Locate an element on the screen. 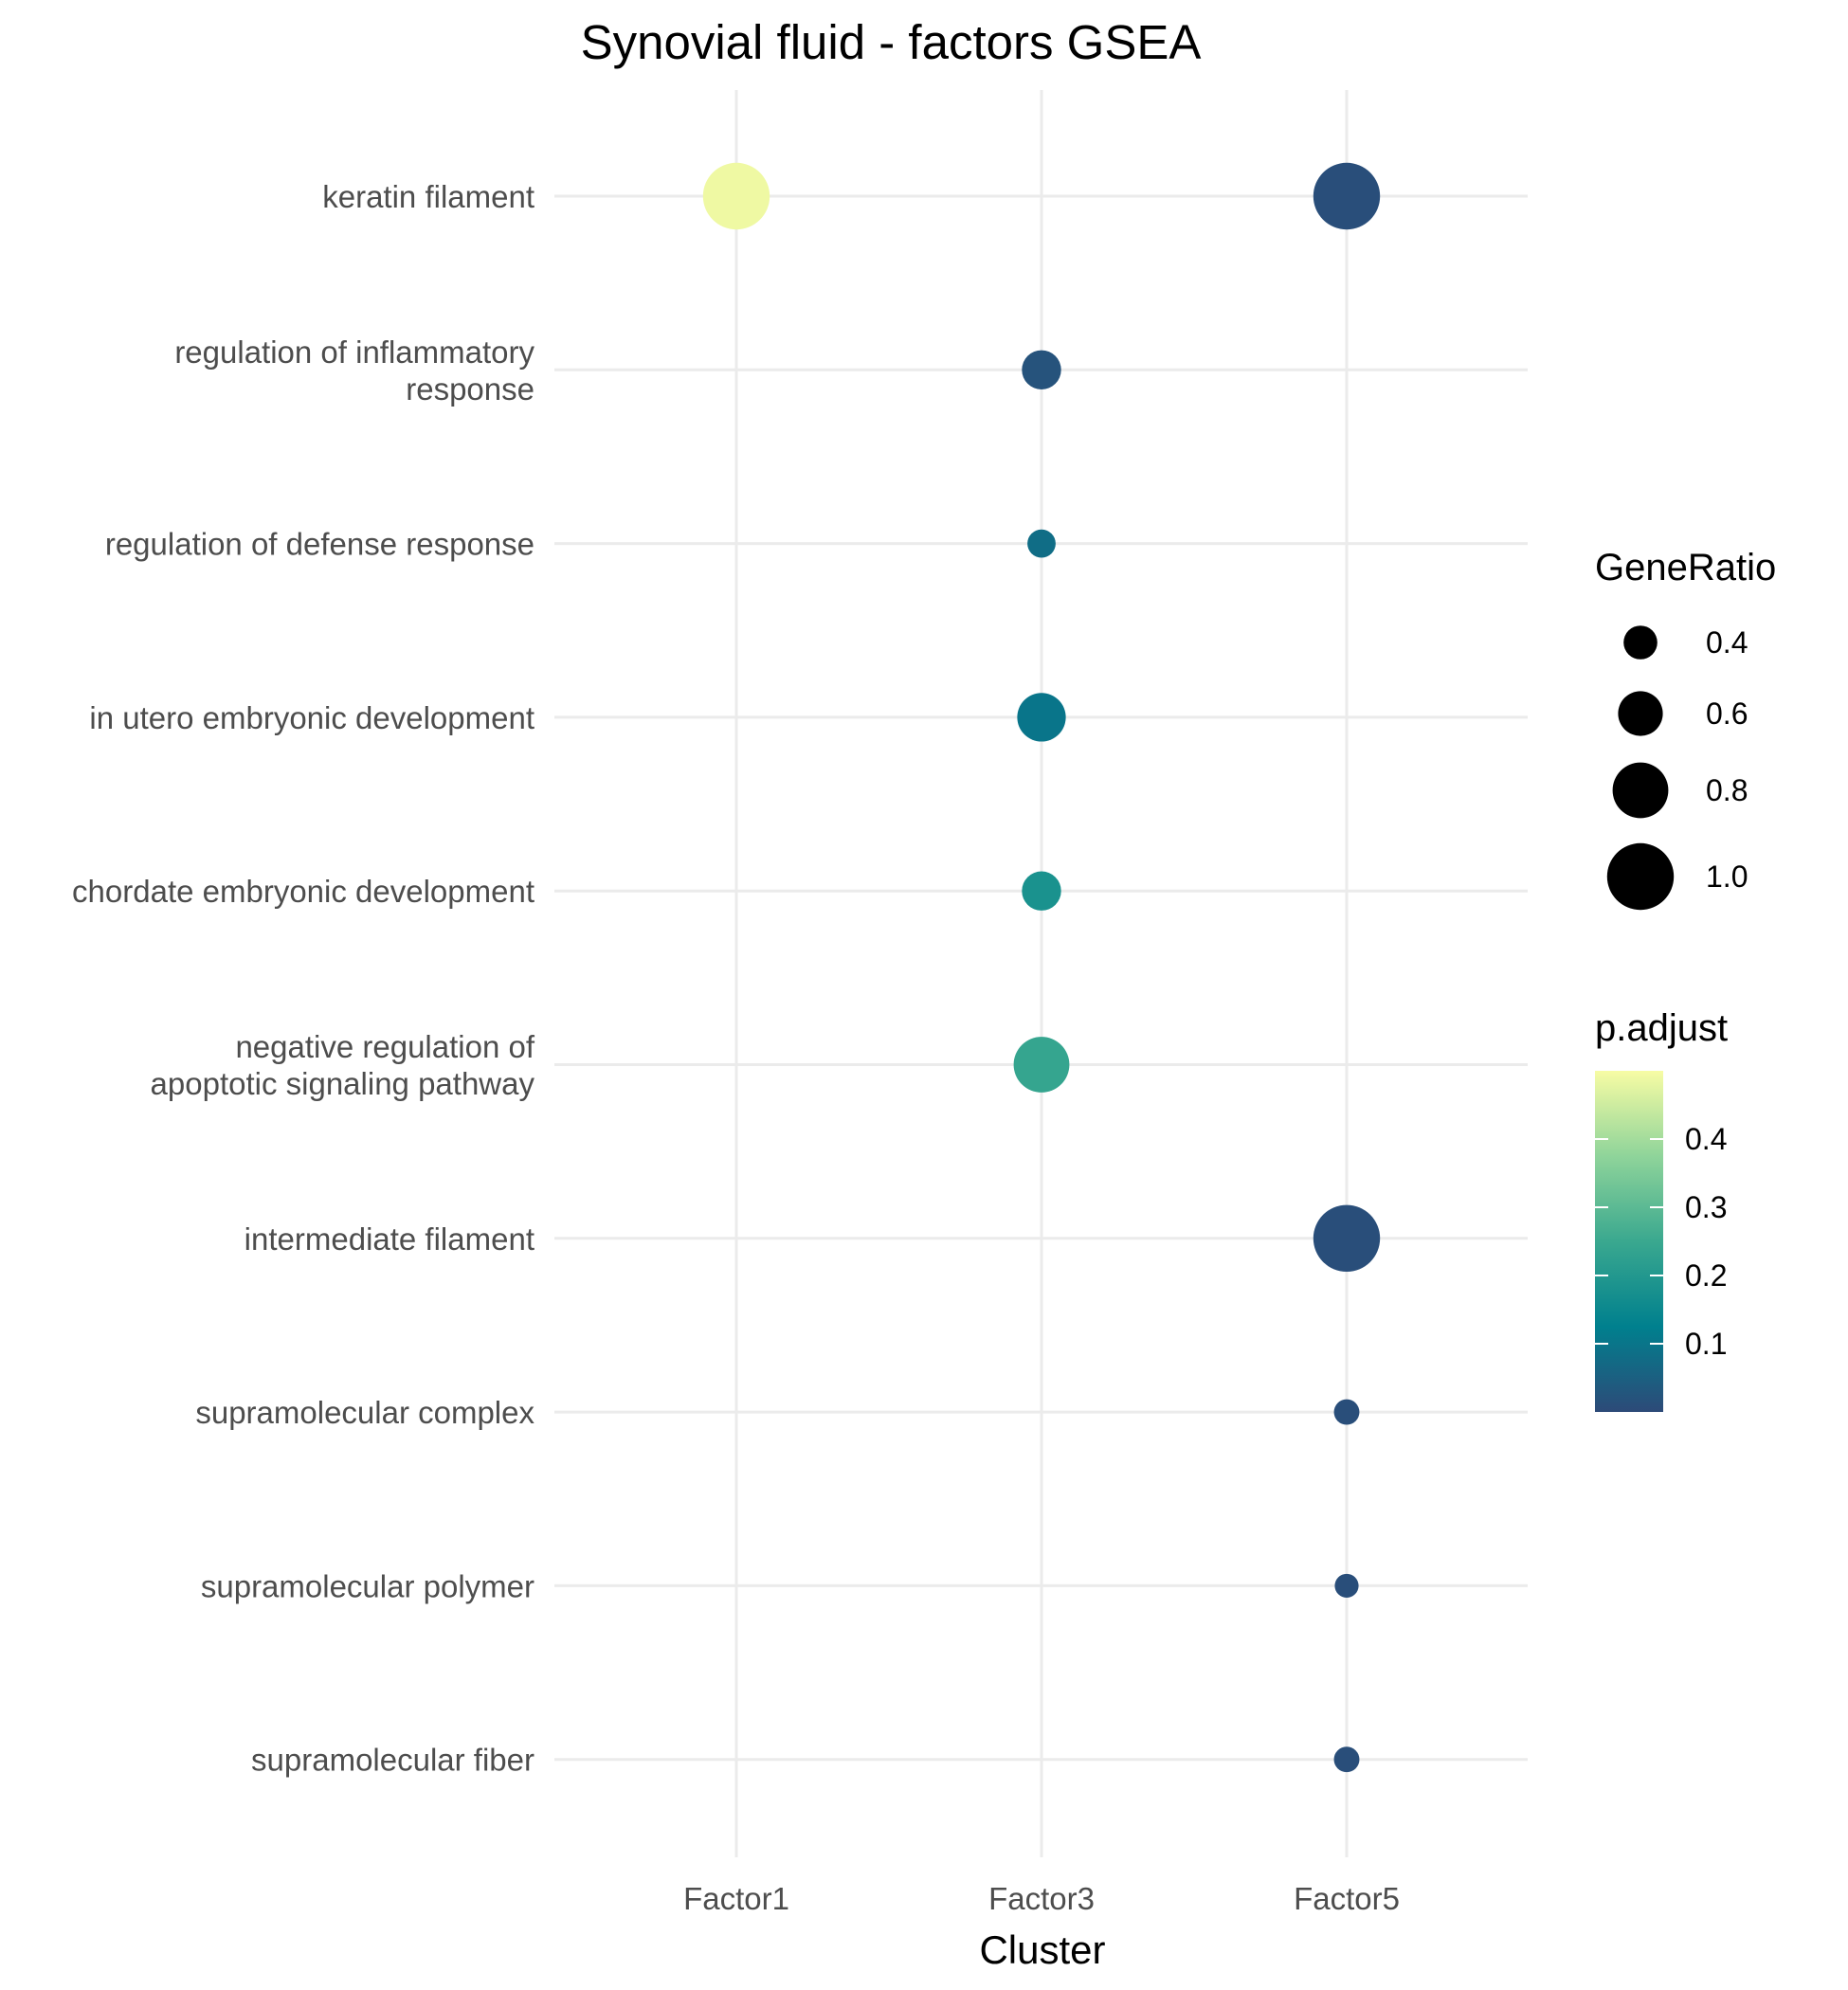  x-axis-label: Cluster is located at coordinates (1042, 1949).